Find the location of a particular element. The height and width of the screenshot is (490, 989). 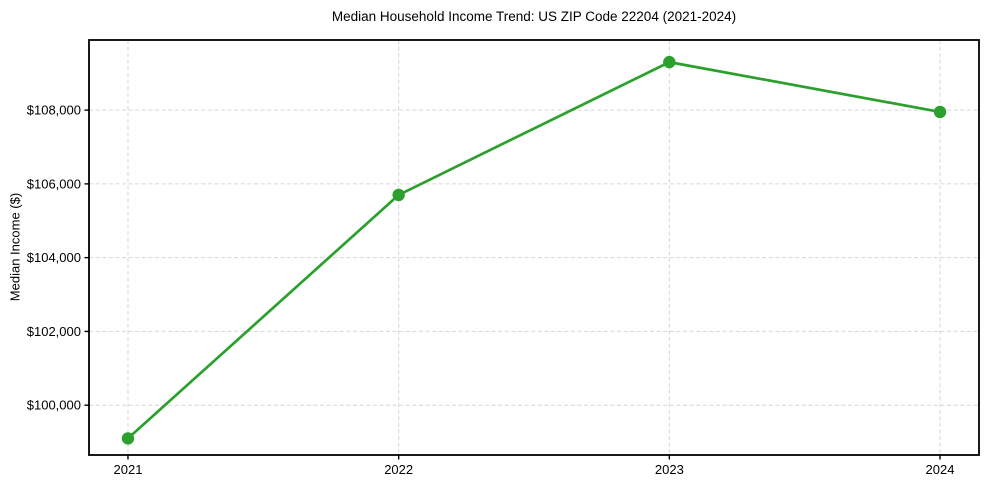

y-tick-label: $104,000 is located at coordinates (54, 257).